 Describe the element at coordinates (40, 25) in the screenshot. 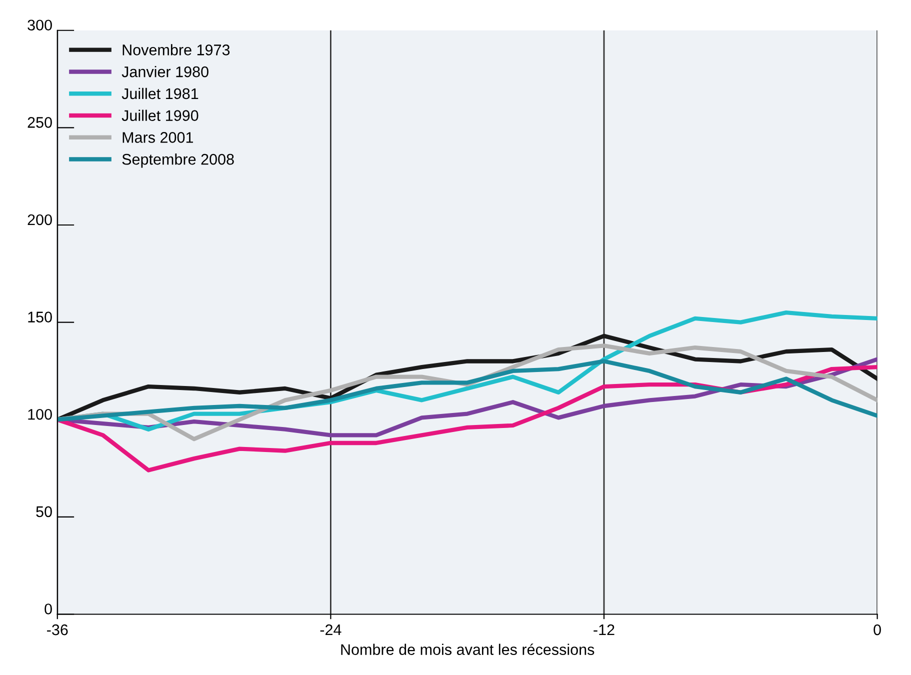

I see `y-tick-label: 300` at that location.